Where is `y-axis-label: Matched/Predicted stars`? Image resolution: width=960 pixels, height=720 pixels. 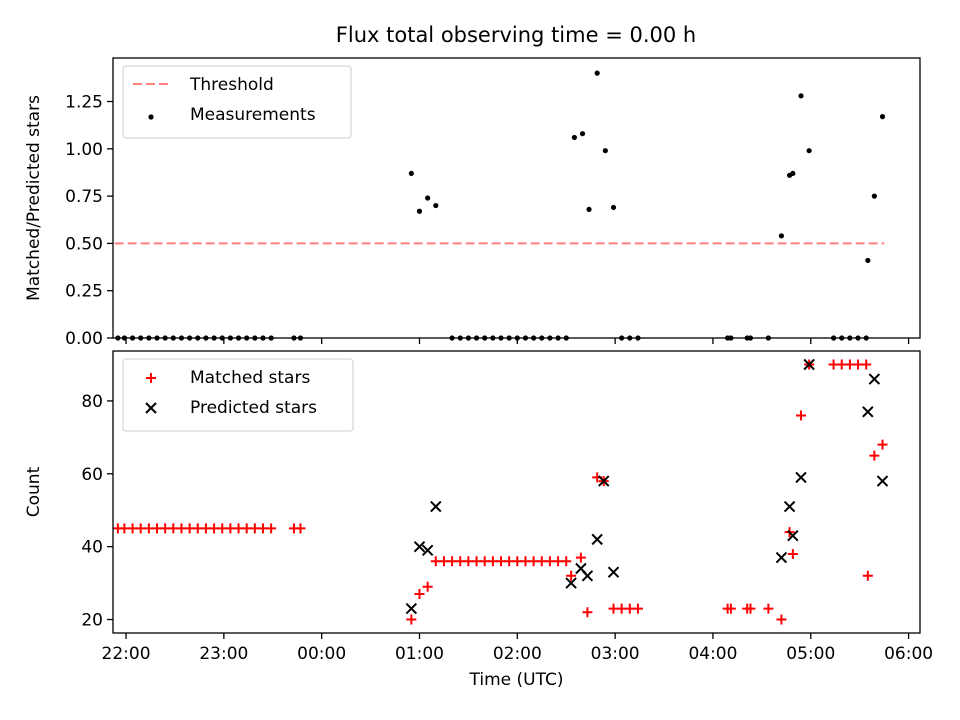 y-axis-label: Matched/Predicted stars is located at coordinates (34, 198).